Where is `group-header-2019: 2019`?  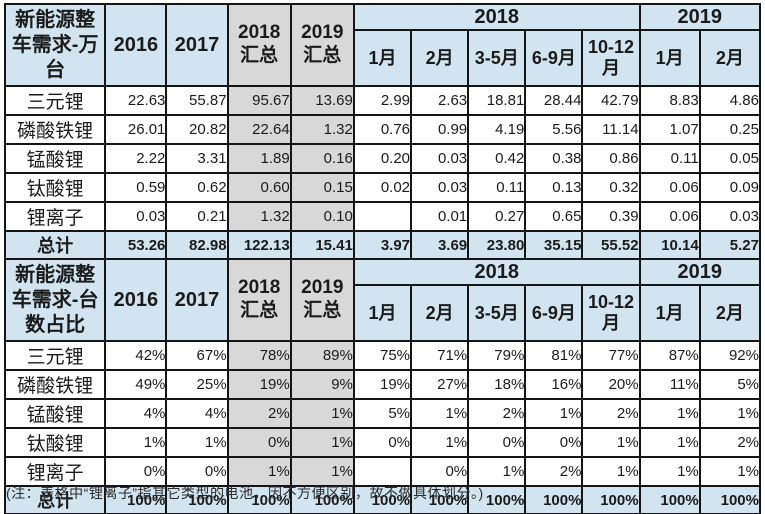 group-header-2019: 2019 is located at coordinates (700, 17).